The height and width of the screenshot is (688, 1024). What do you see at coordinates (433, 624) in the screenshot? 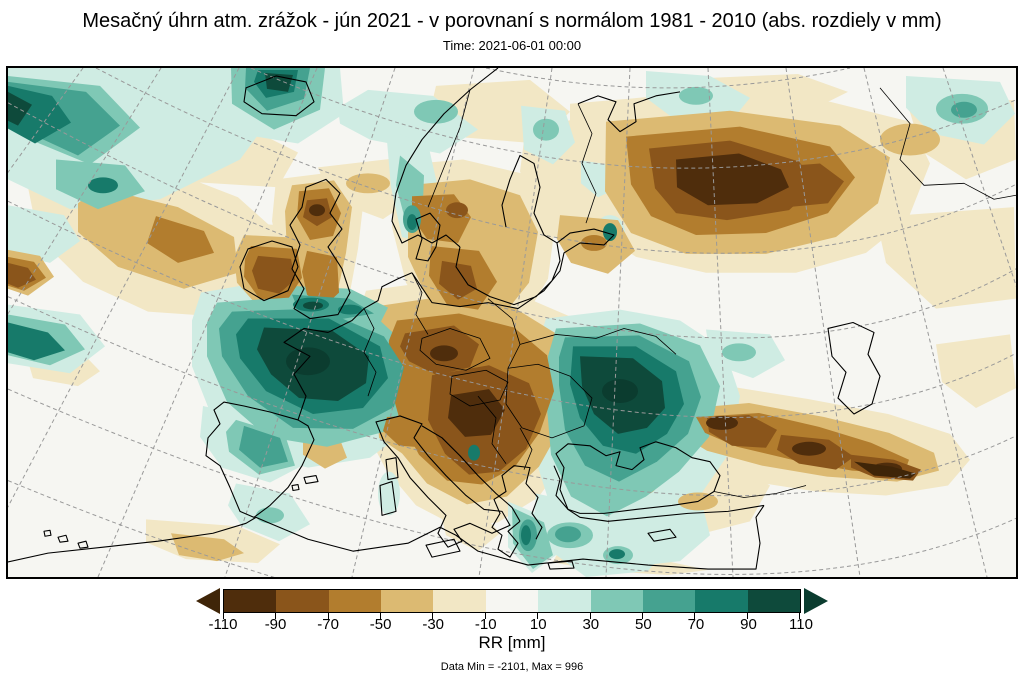
I see `colorbar-tick-label: -30` at bounding box center [433, 624].